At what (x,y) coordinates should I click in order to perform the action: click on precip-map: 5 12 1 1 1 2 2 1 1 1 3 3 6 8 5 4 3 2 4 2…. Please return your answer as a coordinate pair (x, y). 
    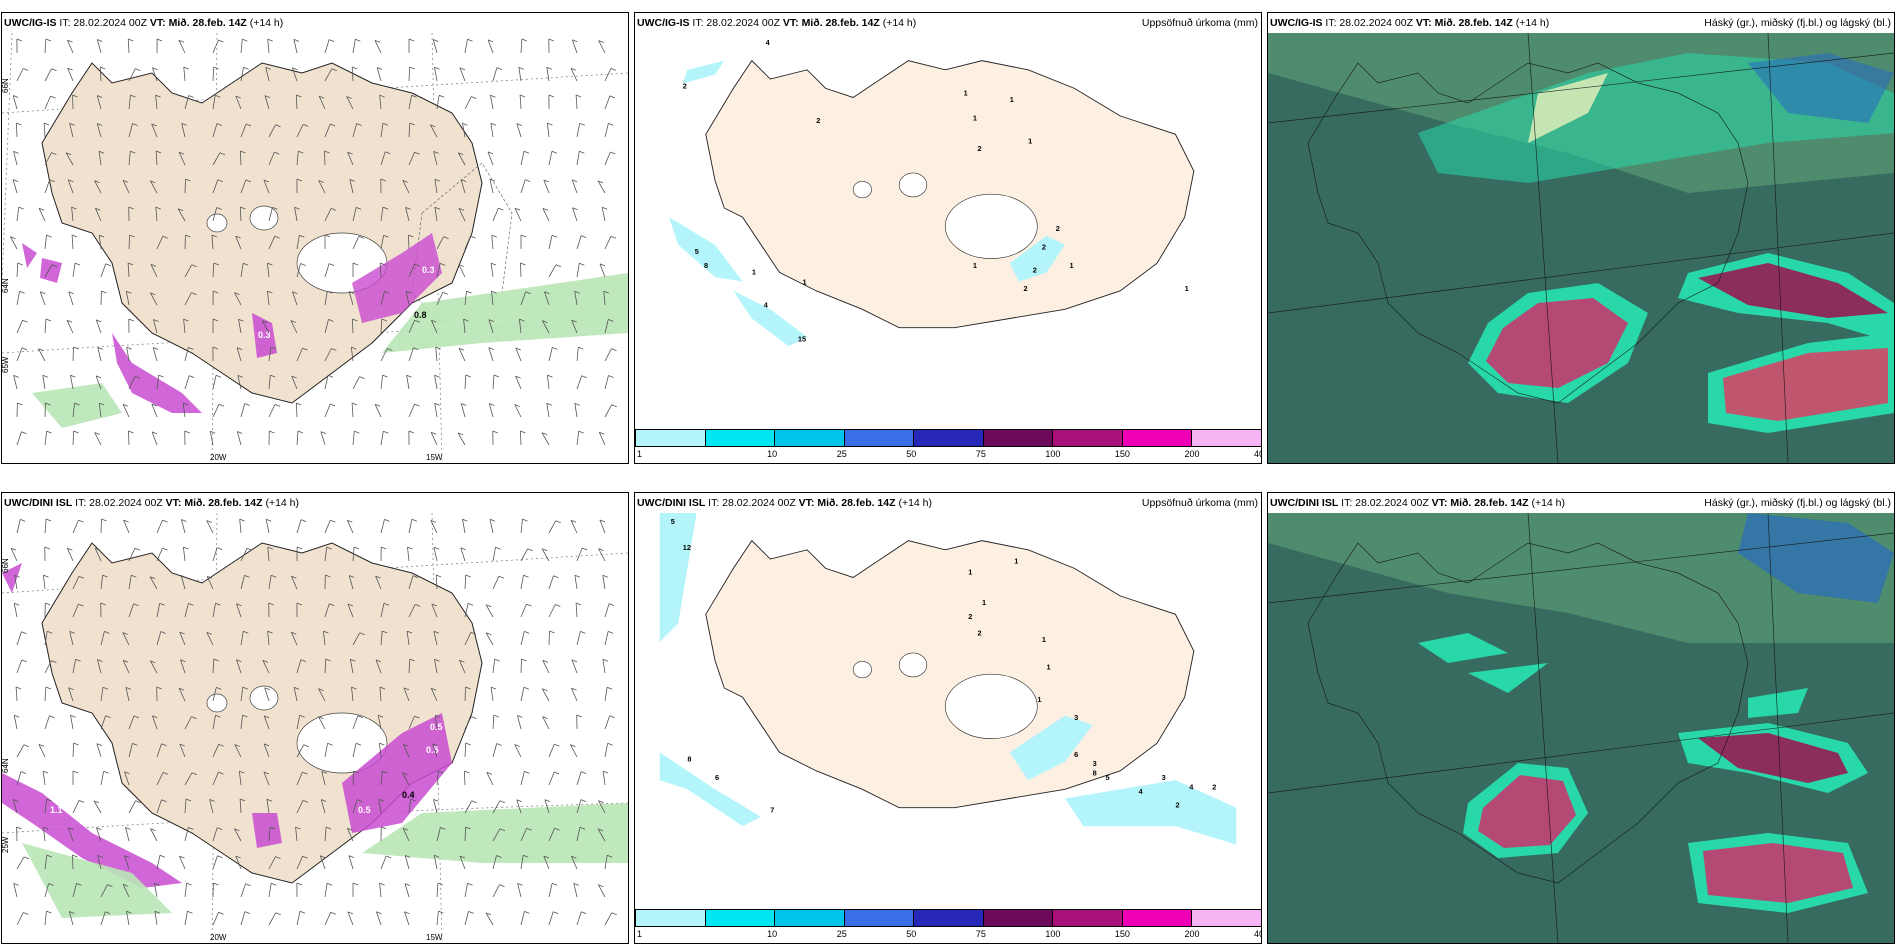
    Looking at the image, I should click on (948, 695).